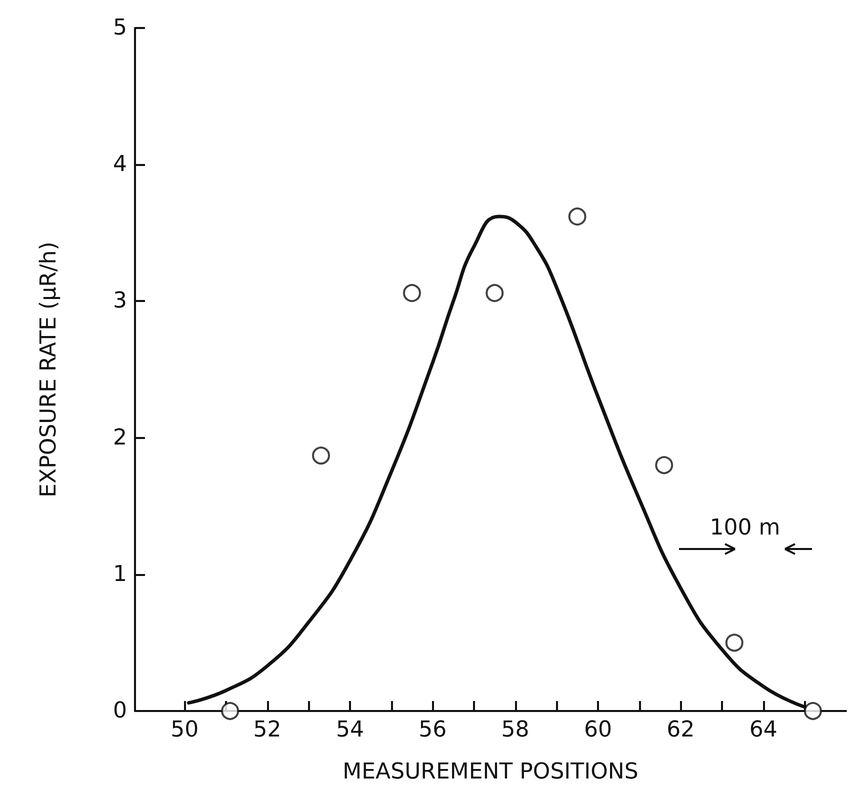 The width and height of the screenshot is (851, 812). Describe the element at coordinates (120, 437) in the screenshot. I see `y-tick-label: 2` at that location.